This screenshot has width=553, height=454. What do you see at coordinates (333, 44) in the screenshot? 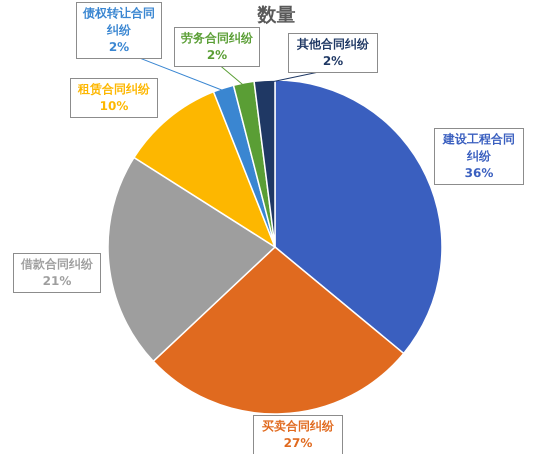
I see `slice-label: 其他合同纠纷` at bounding box center [333, 44].